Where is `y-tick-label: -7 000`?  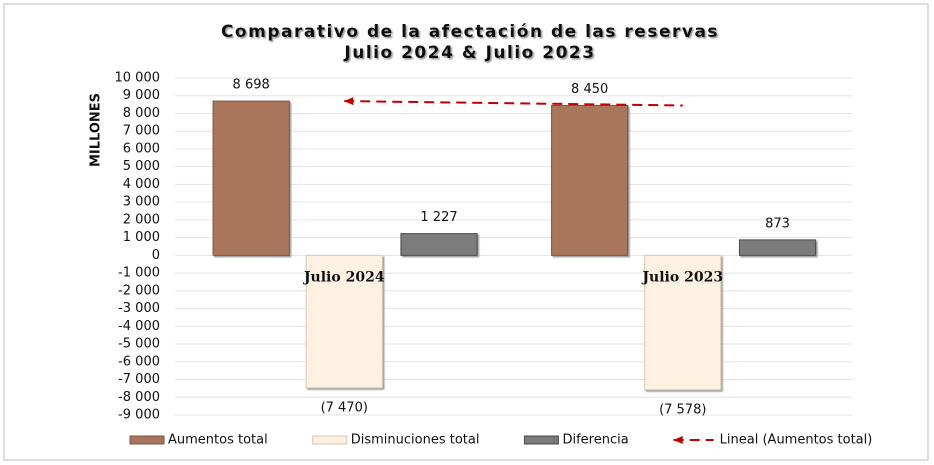
y-tick-label: -7 000 is located at coordinates (139, 379).